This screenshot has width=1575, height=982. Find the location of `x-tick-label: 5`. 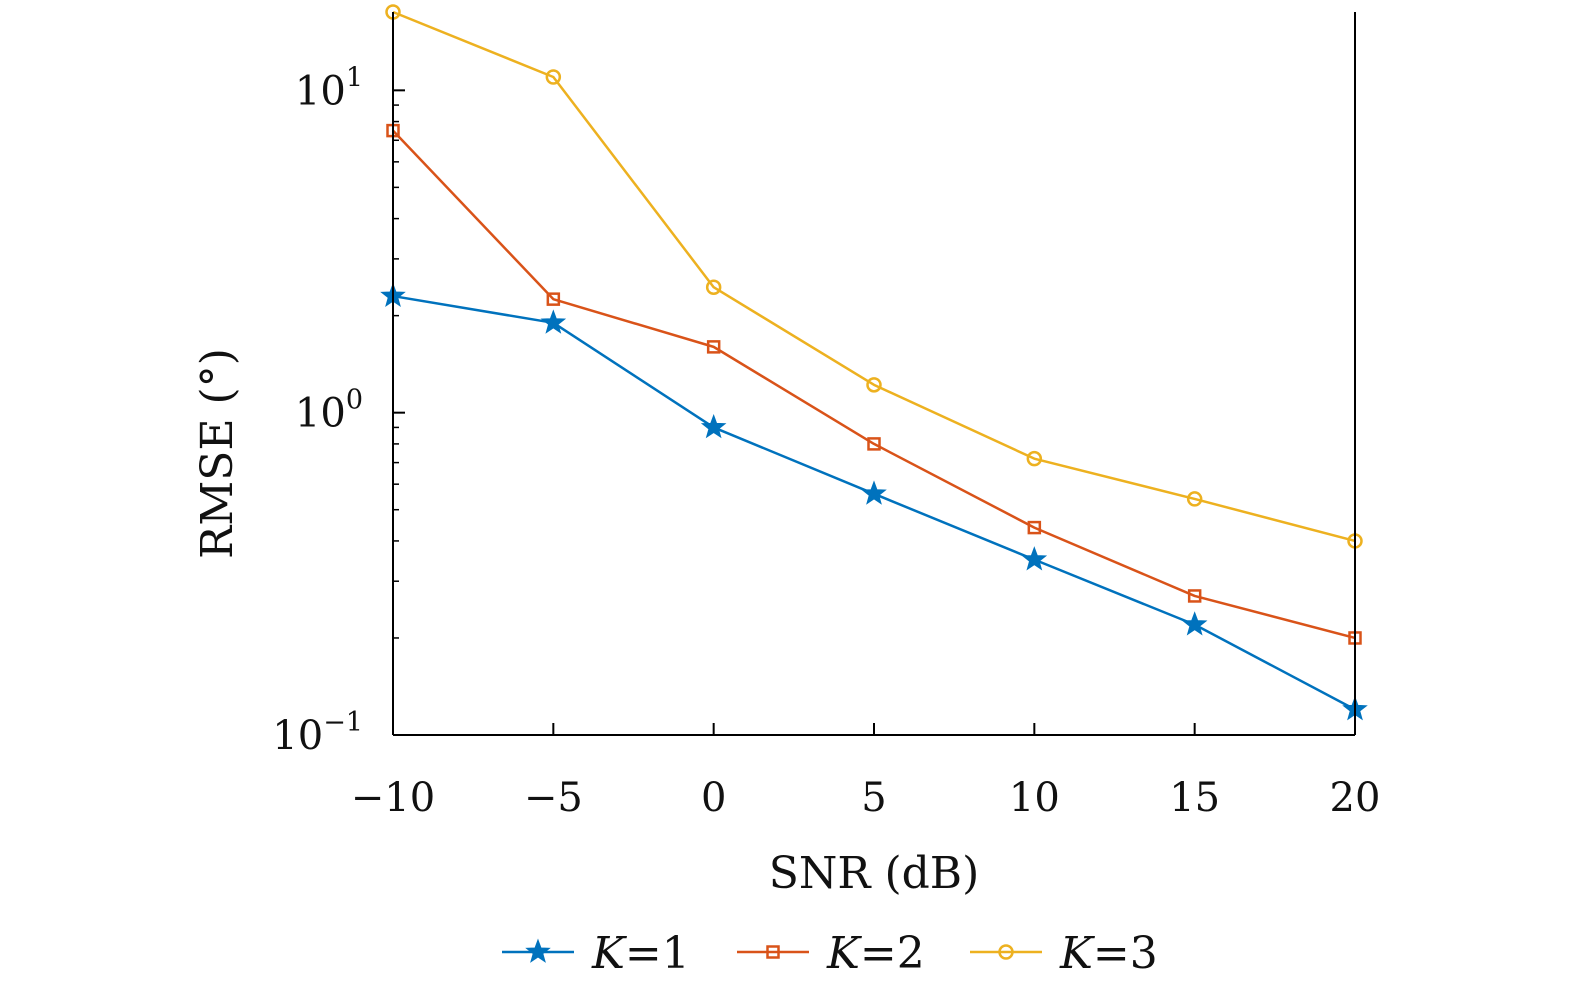

x-tick-label: 5 is located at coordinates (873, 798).